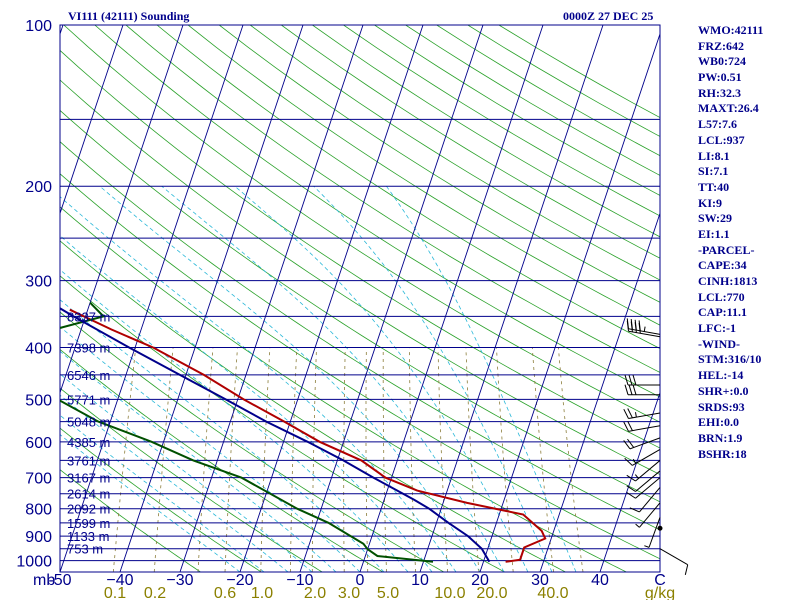  What do you see at coordinates (449, 592) in the screenshot?
I see `mixing-ratio-label: 10.0` at bounding box center [449, 592].